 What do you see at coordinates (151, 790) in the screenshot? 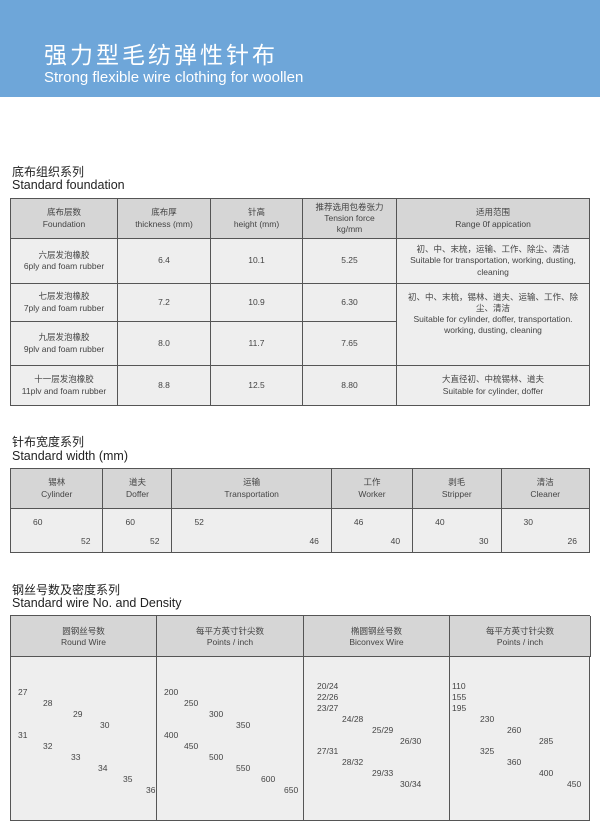
I see `wire-value: 36` at bounding box center [151, 790].